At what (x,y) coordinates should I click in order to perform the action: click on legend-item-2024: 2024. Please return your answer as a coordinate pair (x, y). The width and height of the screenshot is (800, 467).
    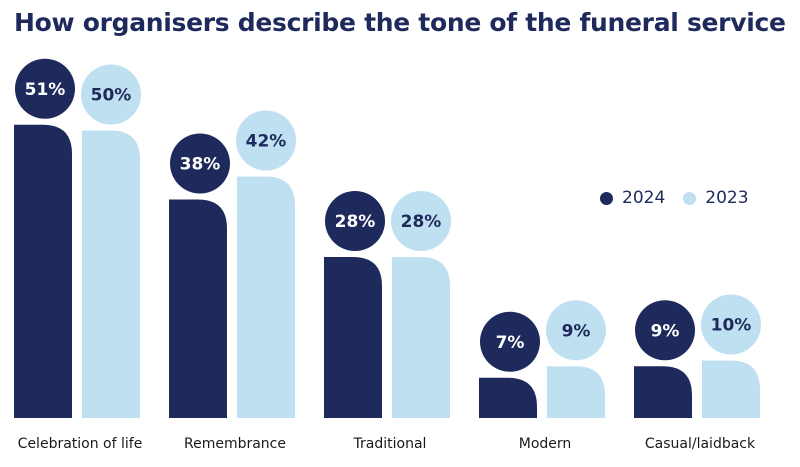
    Looking at the image, I should click on (632, 198).